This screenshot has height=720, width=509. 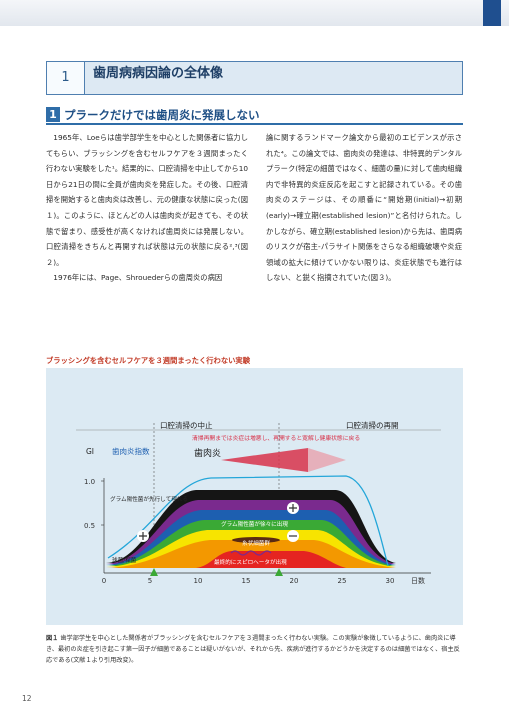 What do you see at coordinates (66, 78) in the screenshot?
I see `chapter-number: 1` at bounding box center [66, 78].